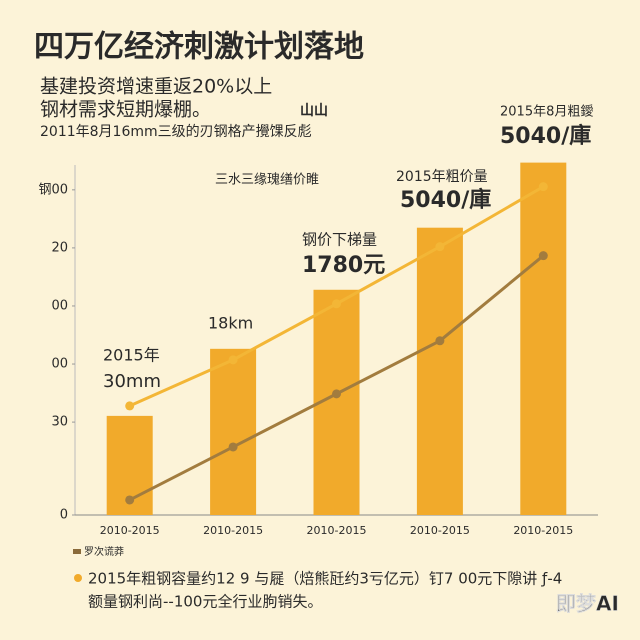 The image size is (640, 640). Describe the element at coordinates (156, 87) in the screenshot. I see `subtitle: 基建投资增速重返20%以上` at that location.